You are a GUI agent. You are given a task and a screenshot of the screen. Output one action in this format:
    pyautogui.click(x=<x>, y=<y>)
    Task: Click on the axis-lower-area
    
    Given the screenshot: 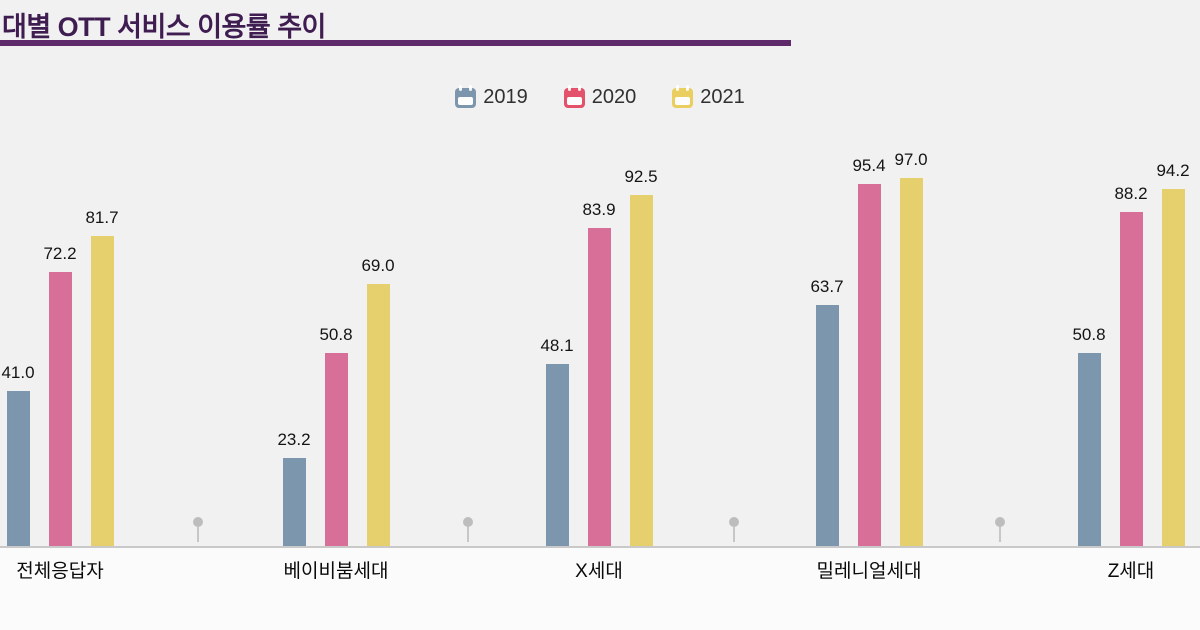 What is the action you would take?
    pyautogui.click(x=600, y=589)
    